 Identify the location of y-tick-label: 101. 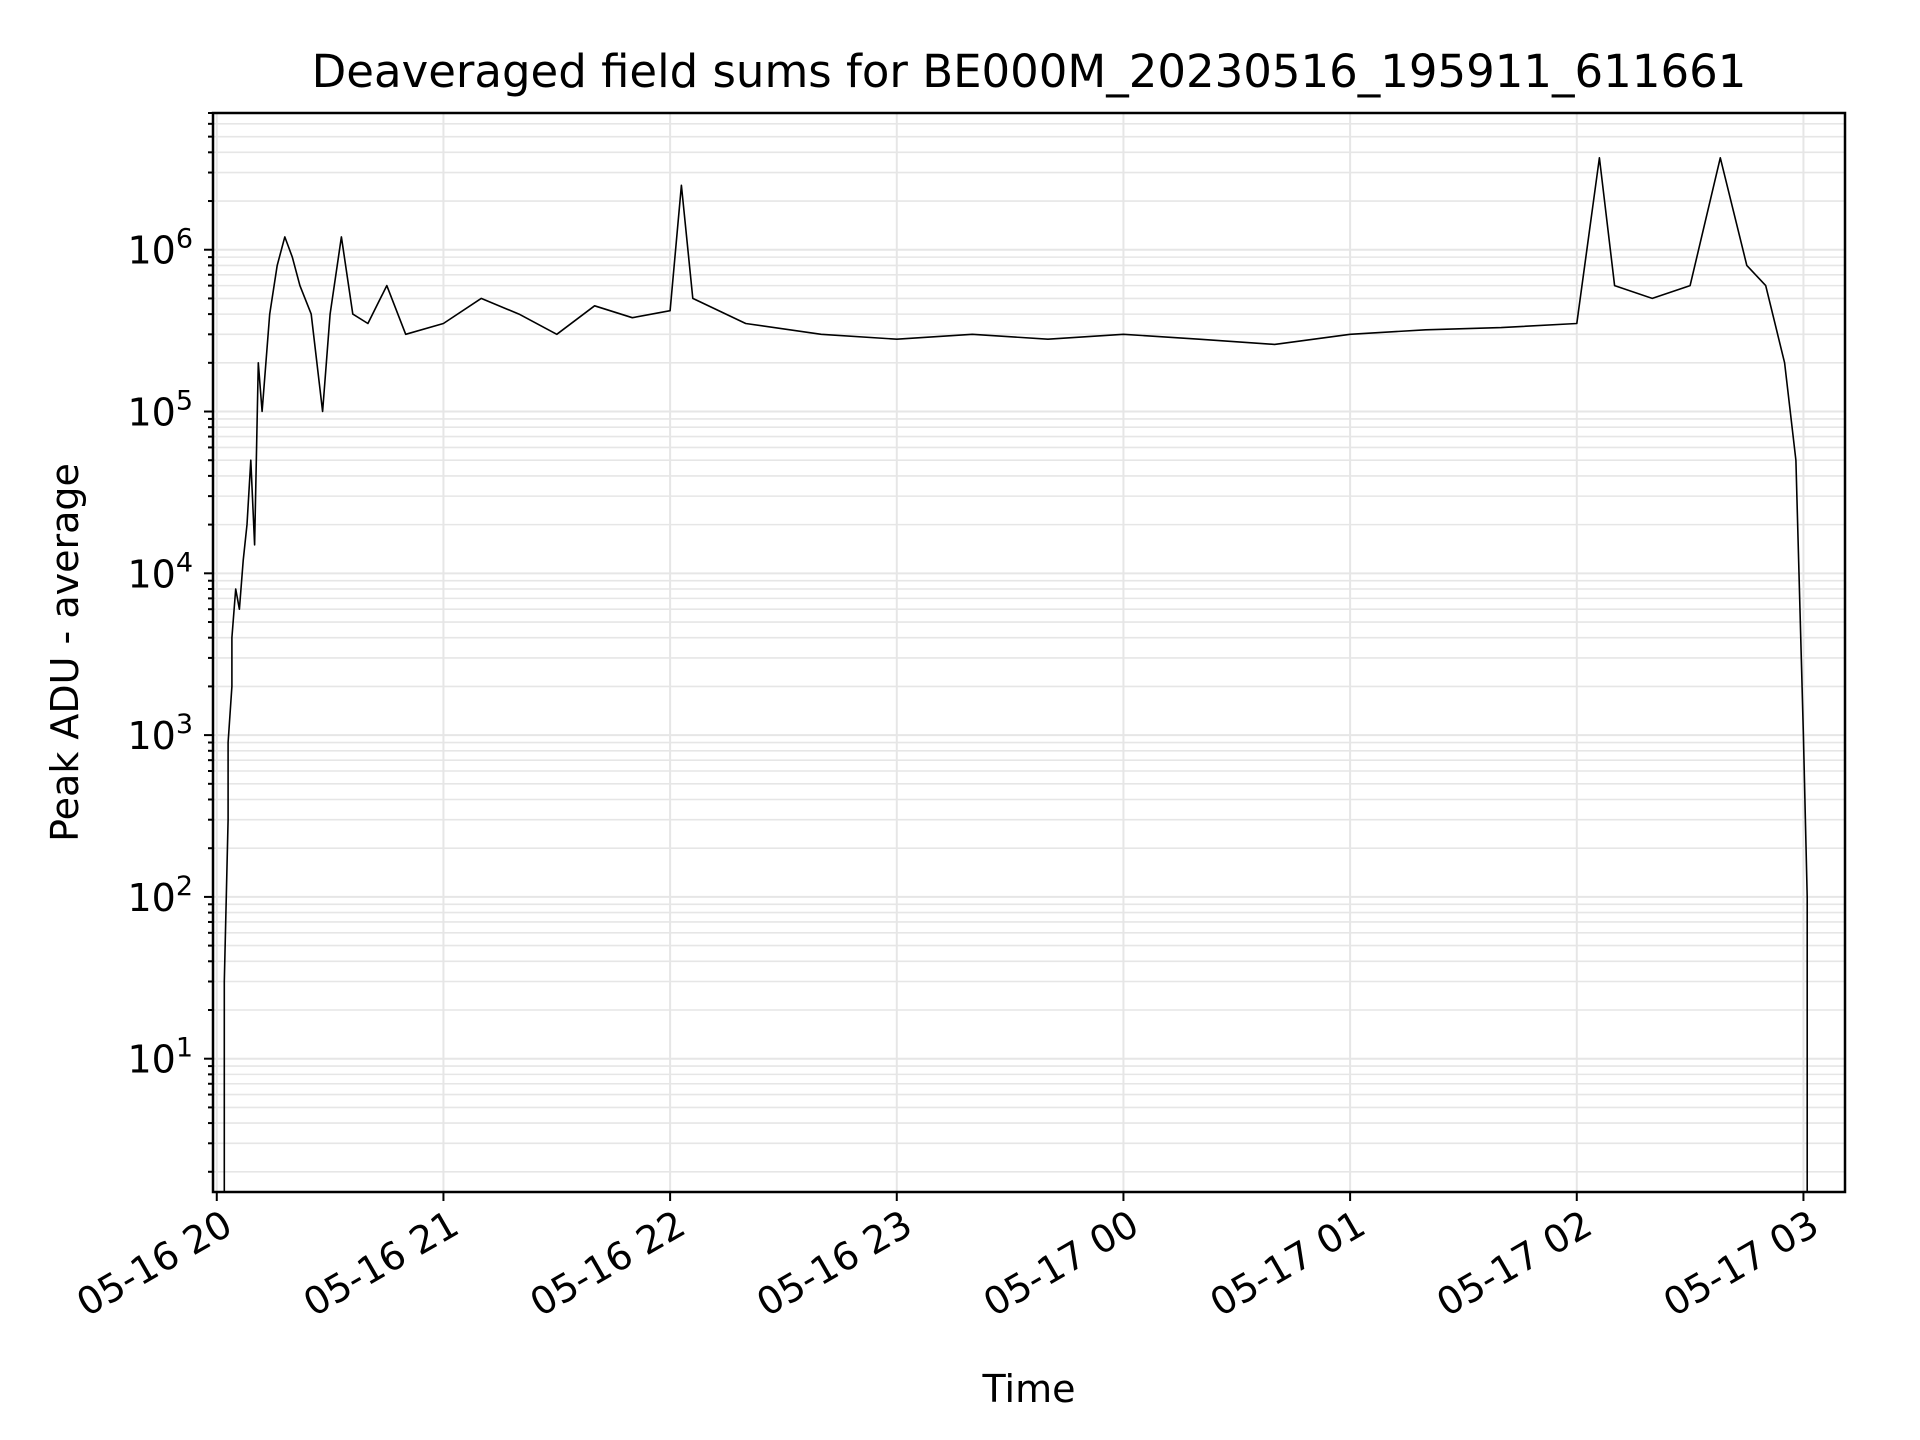
(160, 1057).